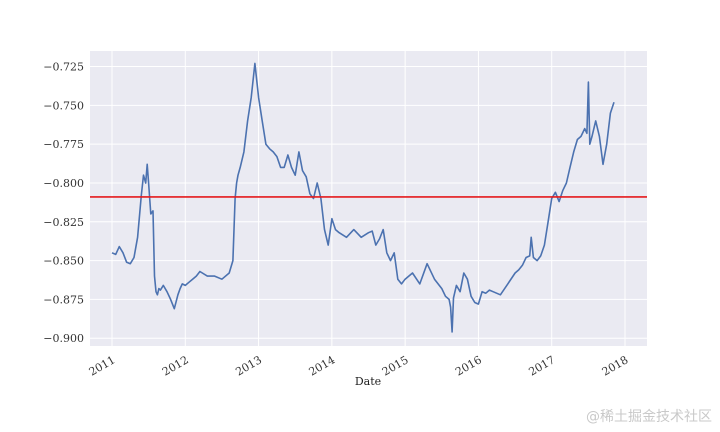  I want to click on x-tick-label: 2015, so click(395, 365).